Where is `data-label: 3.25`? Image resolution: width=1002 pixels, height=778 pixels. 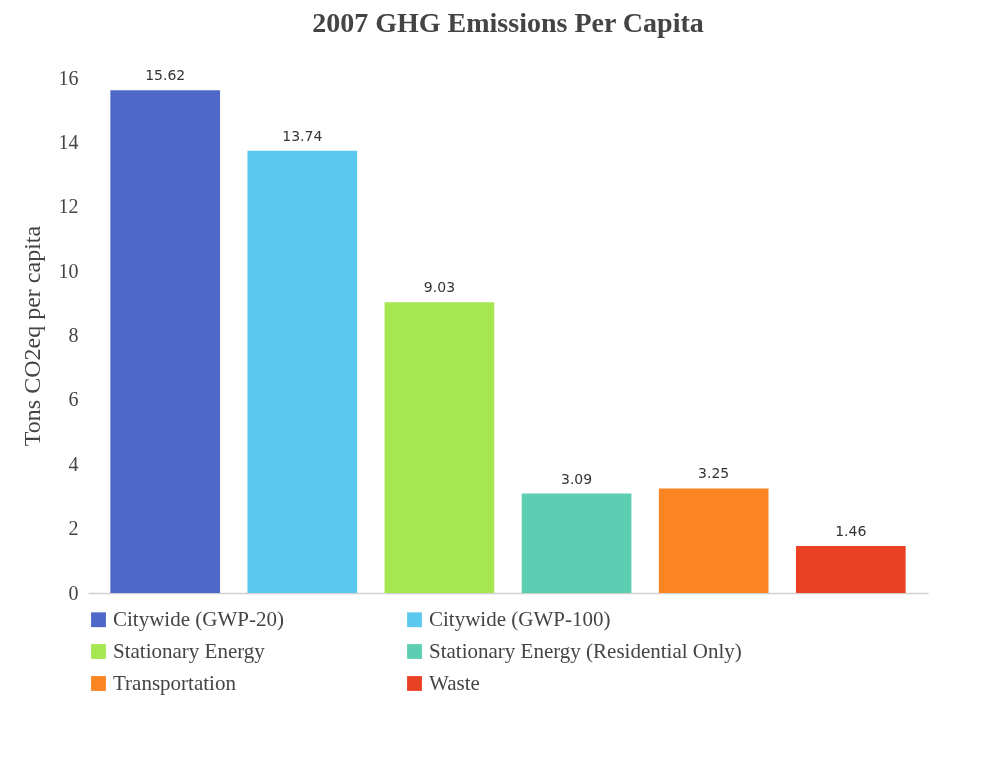 data-label: 3.25 is located at coordinates (714, 473).